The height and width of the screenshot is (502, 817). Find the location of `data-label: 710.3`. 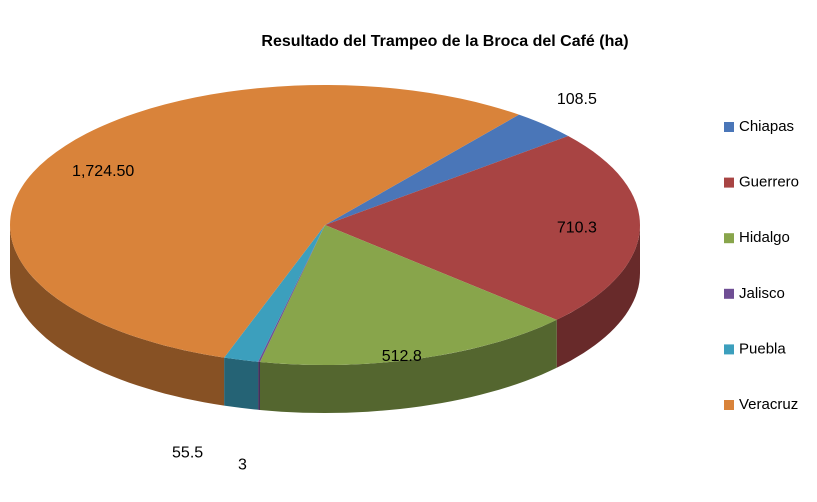

data-label: 710.3 is located at coordinates (577, 227).